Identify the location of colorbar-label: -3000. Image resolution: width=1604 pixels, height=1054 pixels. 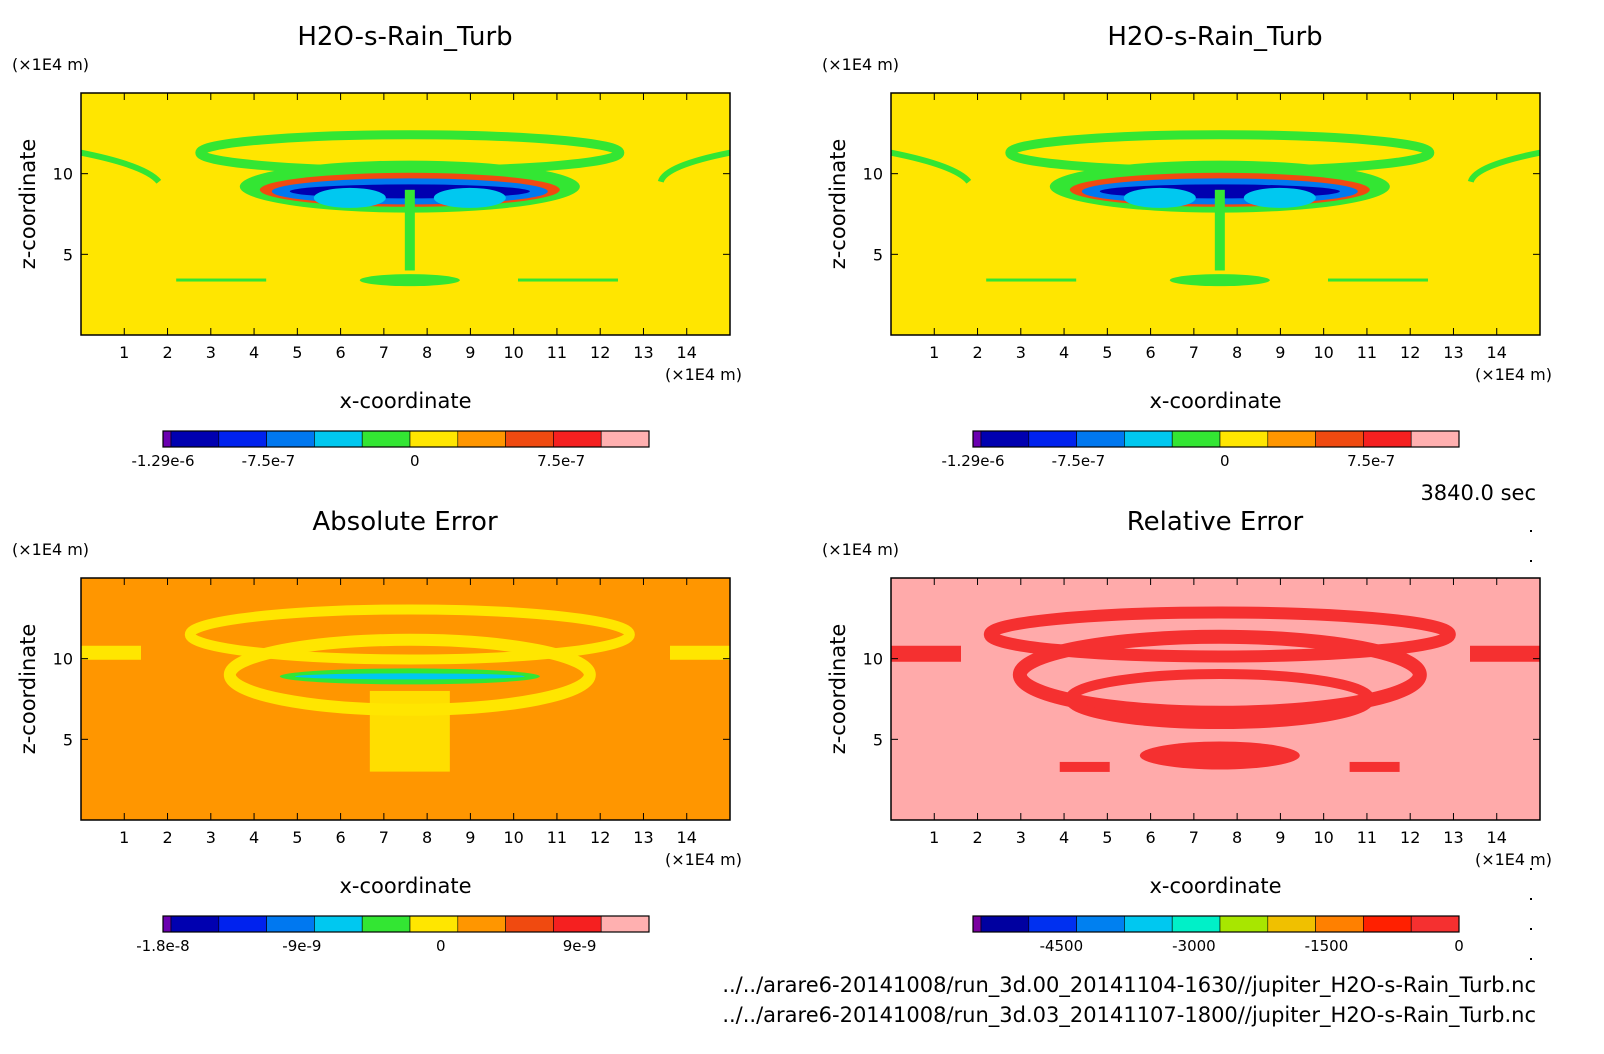
(1194, 946).